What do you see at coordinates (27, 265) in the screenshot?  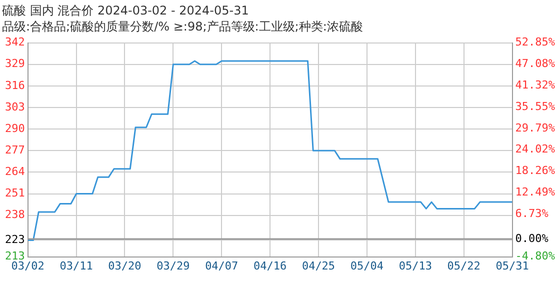 I see `x-tick-label: 03/02` at bounding box center [27, 265].